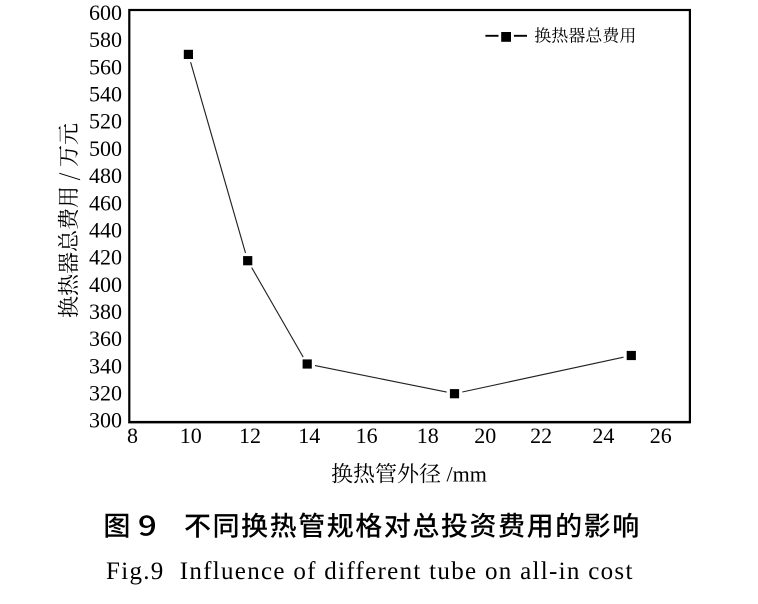  Describe the element at coordinates (132, 435) in the screenshot. I see `svg-text: 8` at that location.